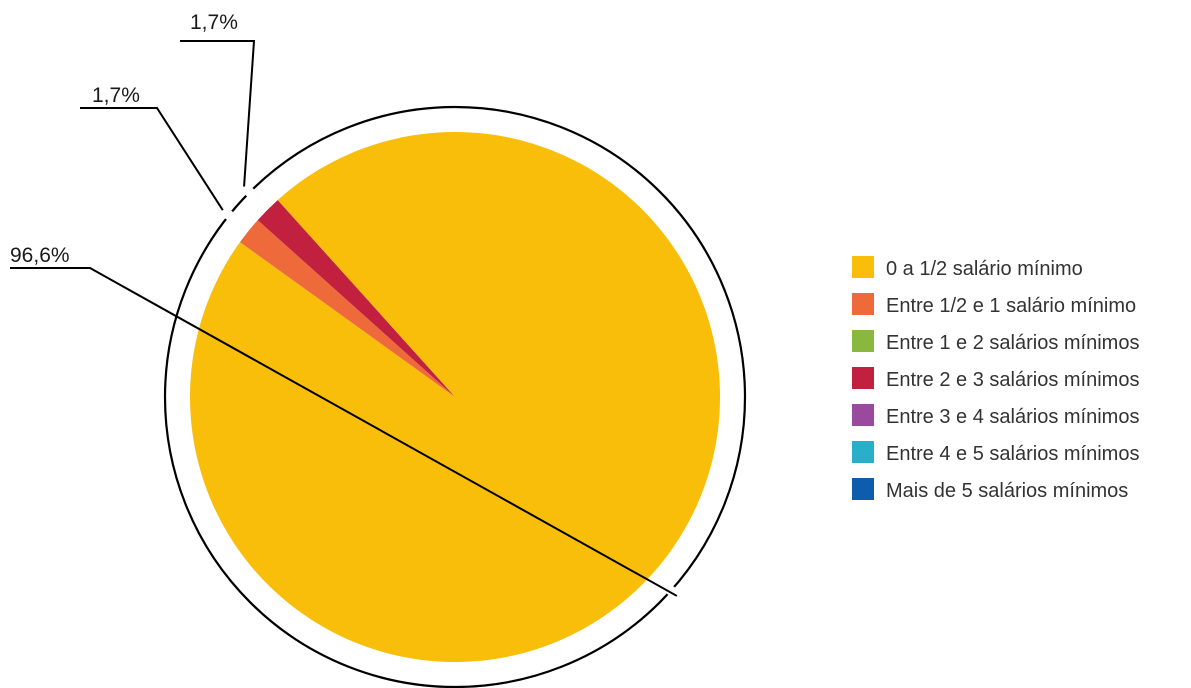 This screenshot has height=688, width=1191. Describe the element at coordinates (984, 269) in the screenshot. I see `legend-label-0-a-1-2-salario-minimo: 0 a 1/2 salário mínimo` at that location.